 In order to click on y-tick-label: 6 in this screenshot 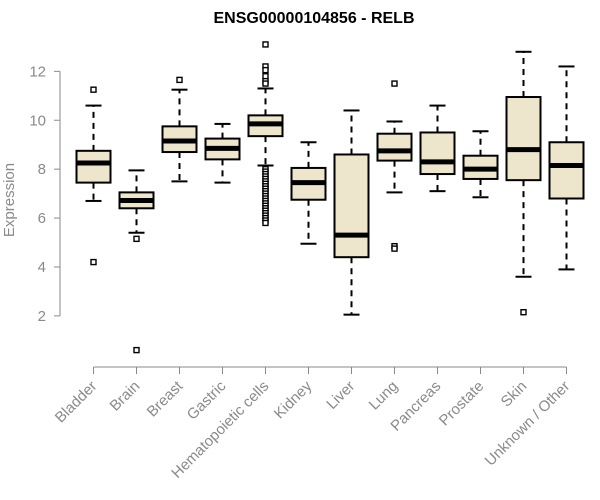, I will do `click(42, 218)`.